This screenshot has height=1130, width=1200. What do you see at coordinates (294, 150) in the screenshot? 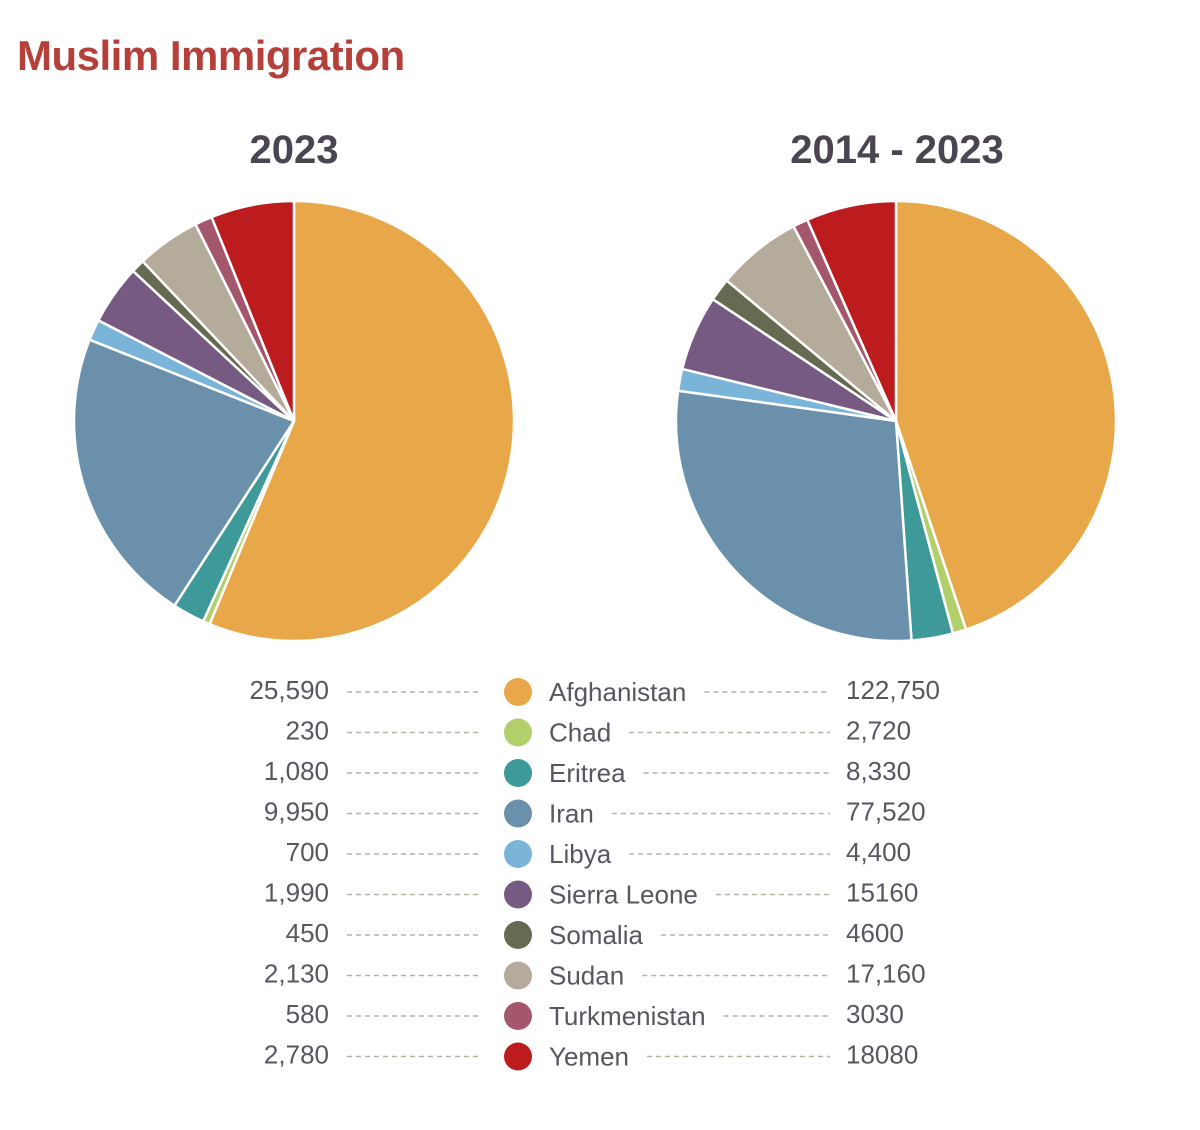
I see `chart-title-2023: 2023` at bounding box center [294, 150].